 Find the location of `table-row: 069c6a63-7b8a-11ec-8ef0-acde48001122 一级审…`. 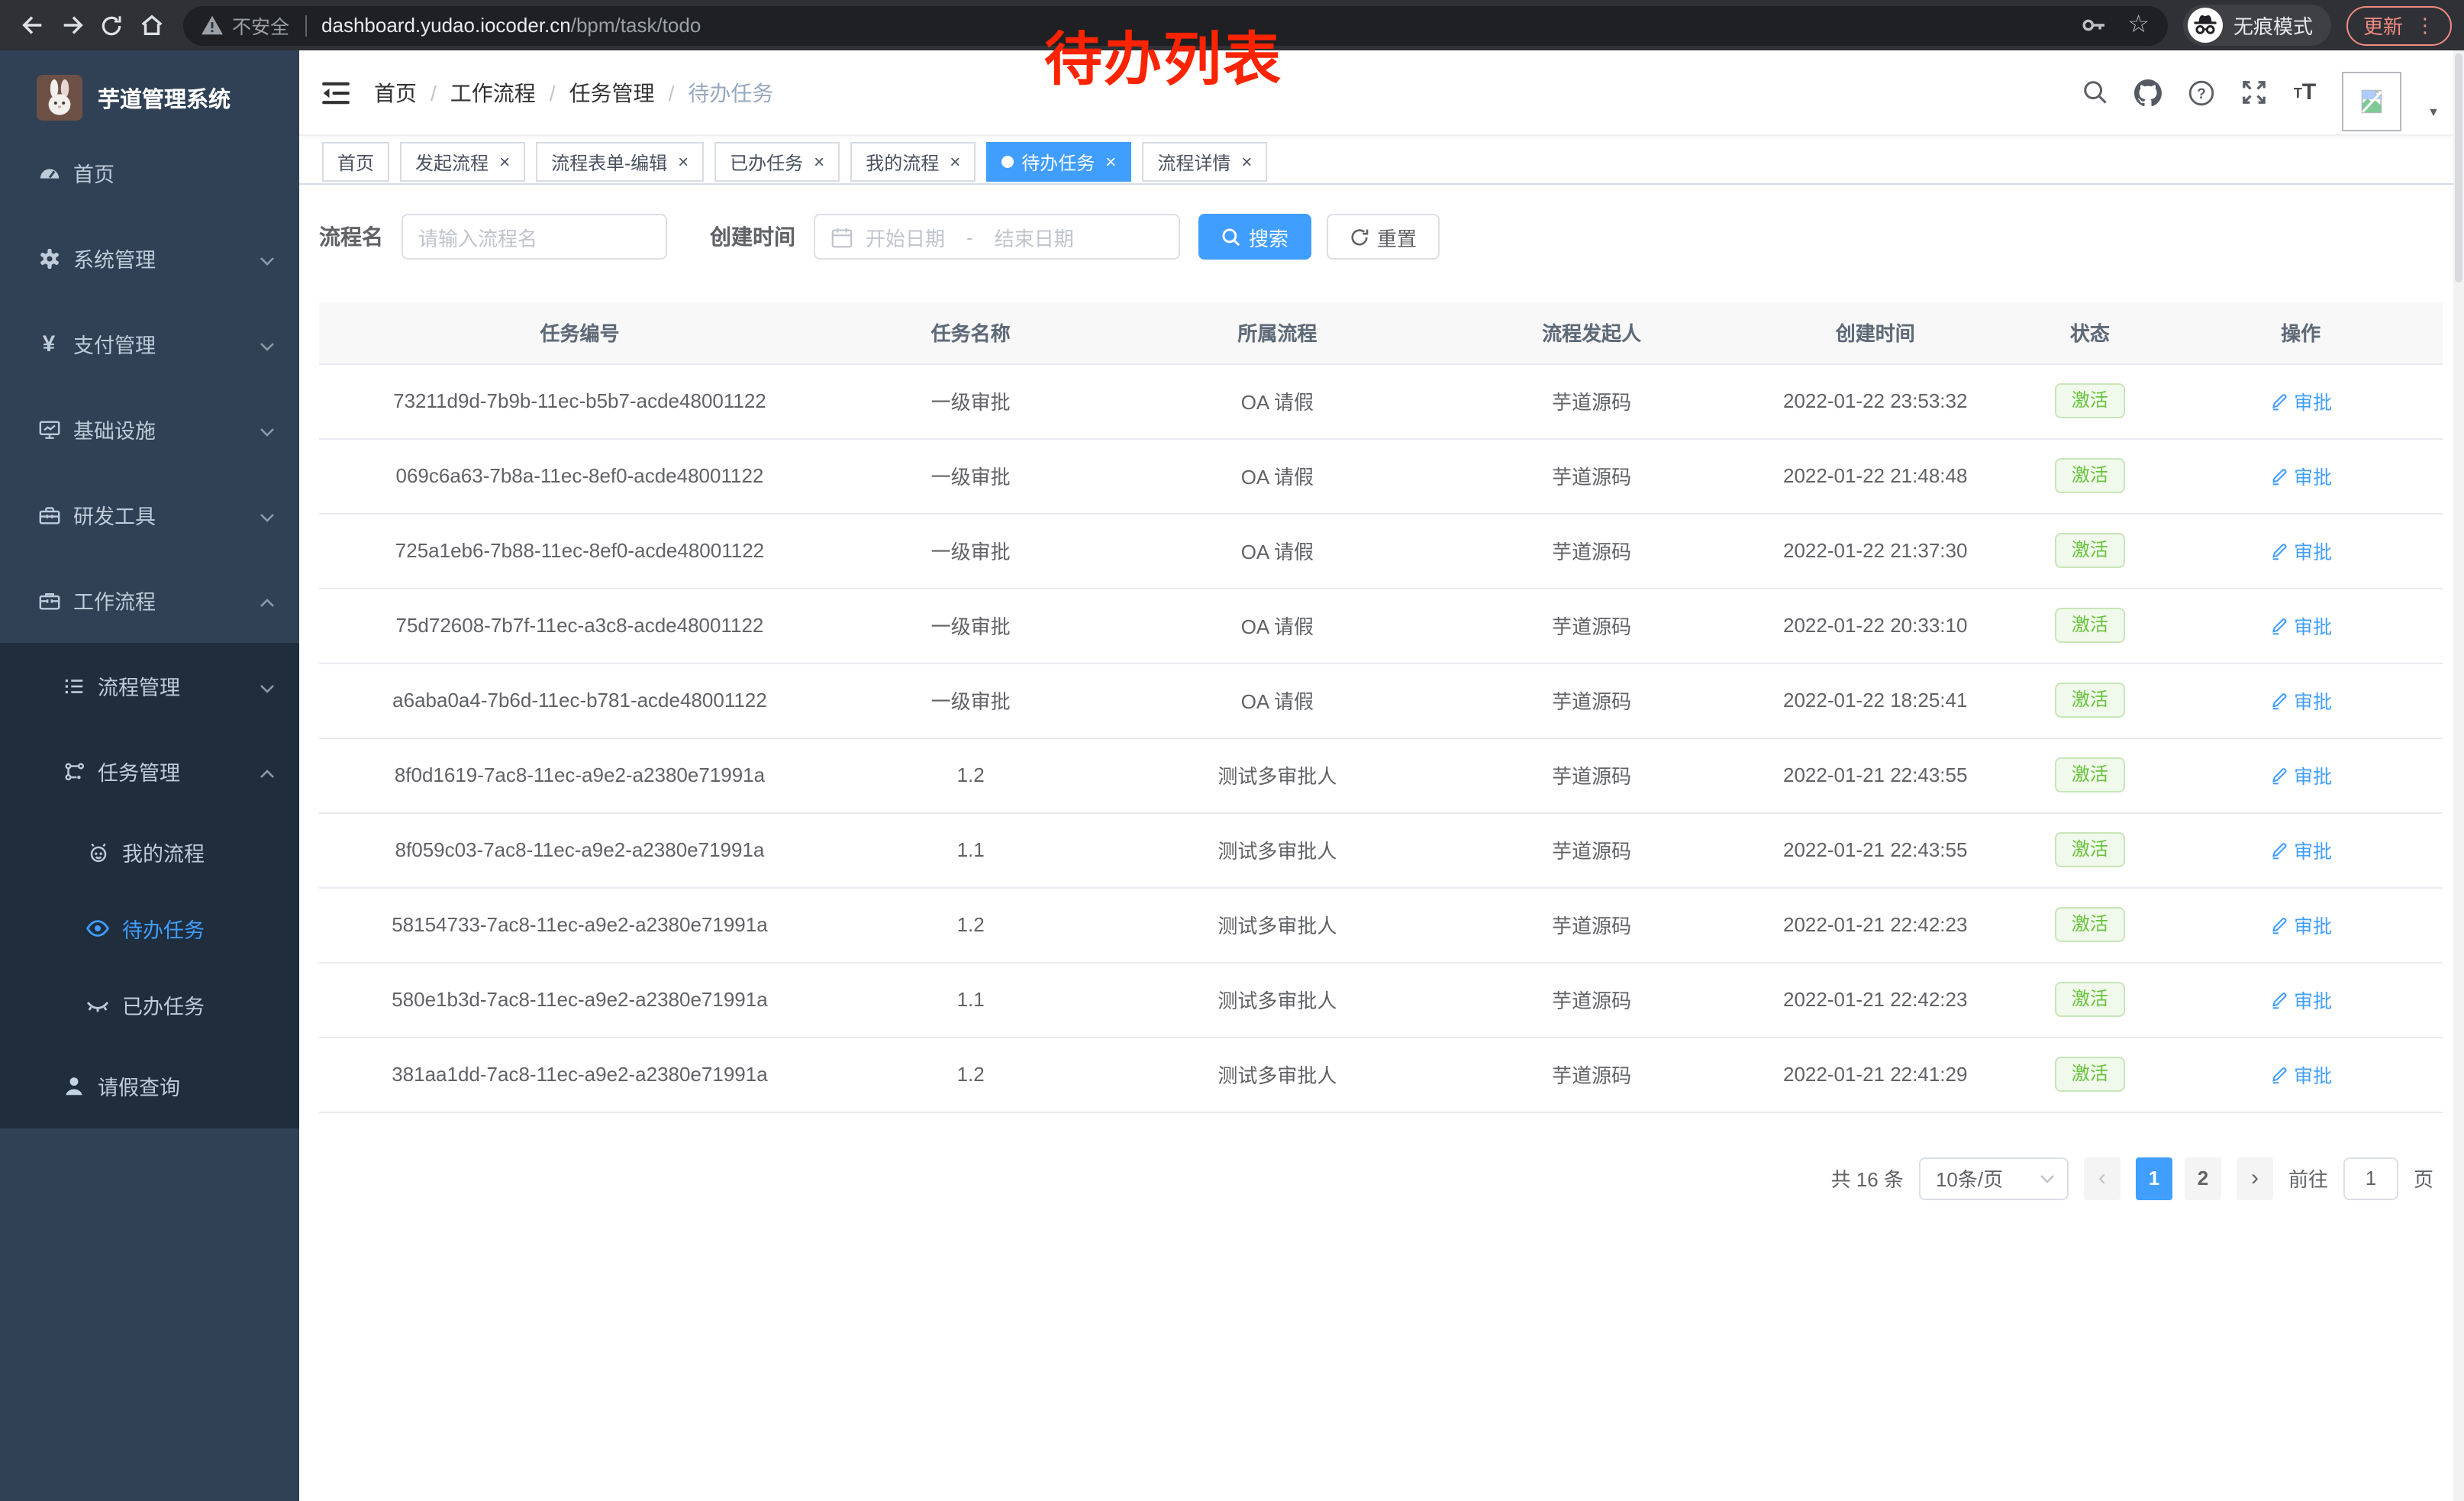

table-row: 069c6a63-7b8a-11ec-8ef0-acde48001122 一级审… is located at coordinates (1381, 476).